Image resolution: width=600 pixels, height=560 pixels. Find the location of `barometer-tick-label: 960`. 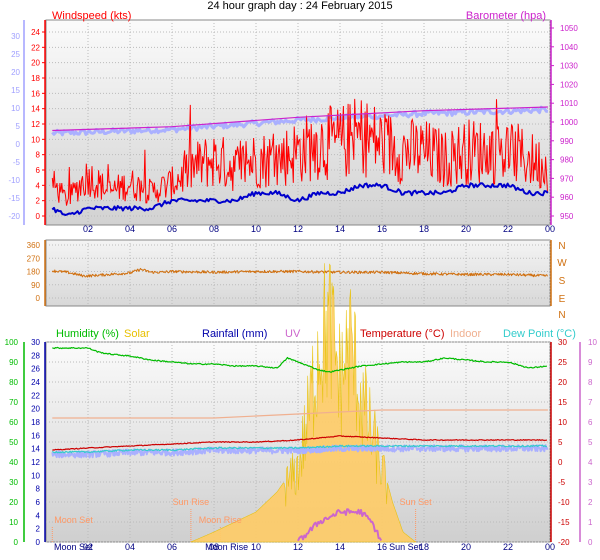

barometer-tick-label: 960 is located at coordinates (567, 197).